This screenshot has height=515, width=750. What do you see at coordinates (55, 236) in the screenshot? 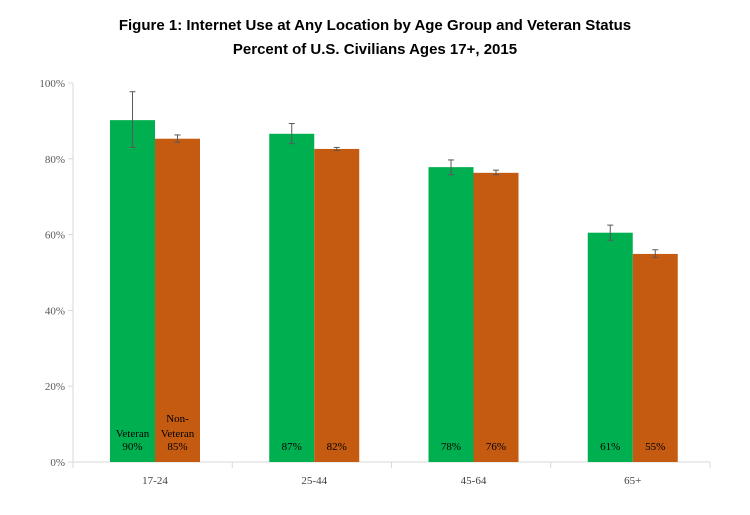
I see `y-tick-label: 60%` at bounding box center [55, 236].